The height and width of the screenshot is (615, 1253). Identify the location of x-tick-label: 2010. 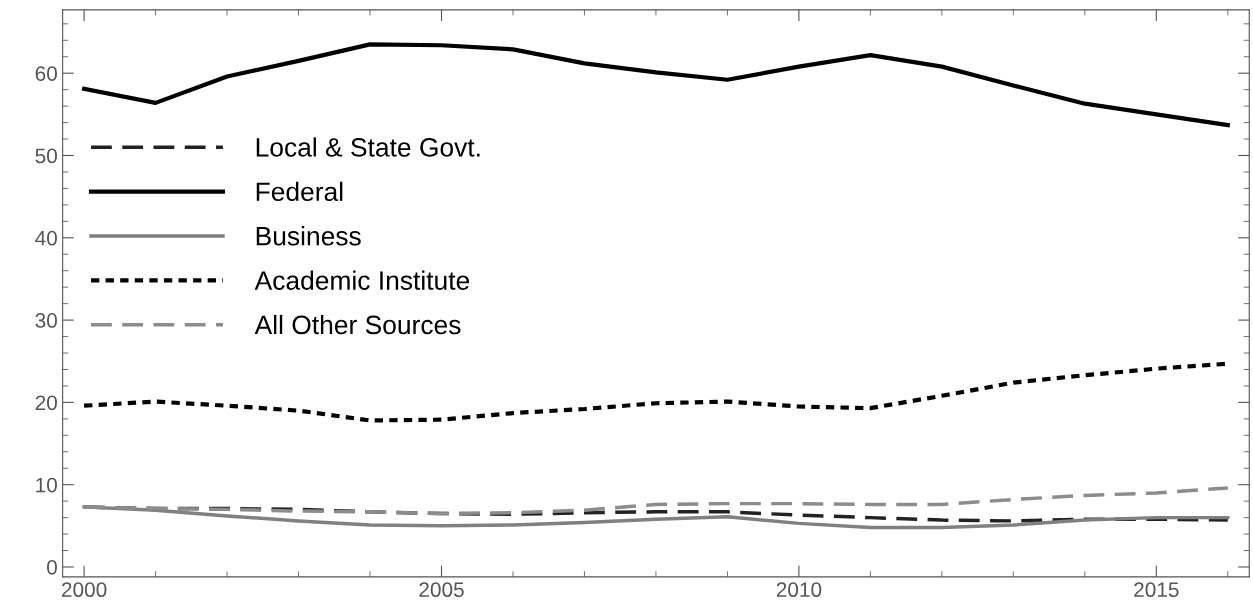
(799, 590).